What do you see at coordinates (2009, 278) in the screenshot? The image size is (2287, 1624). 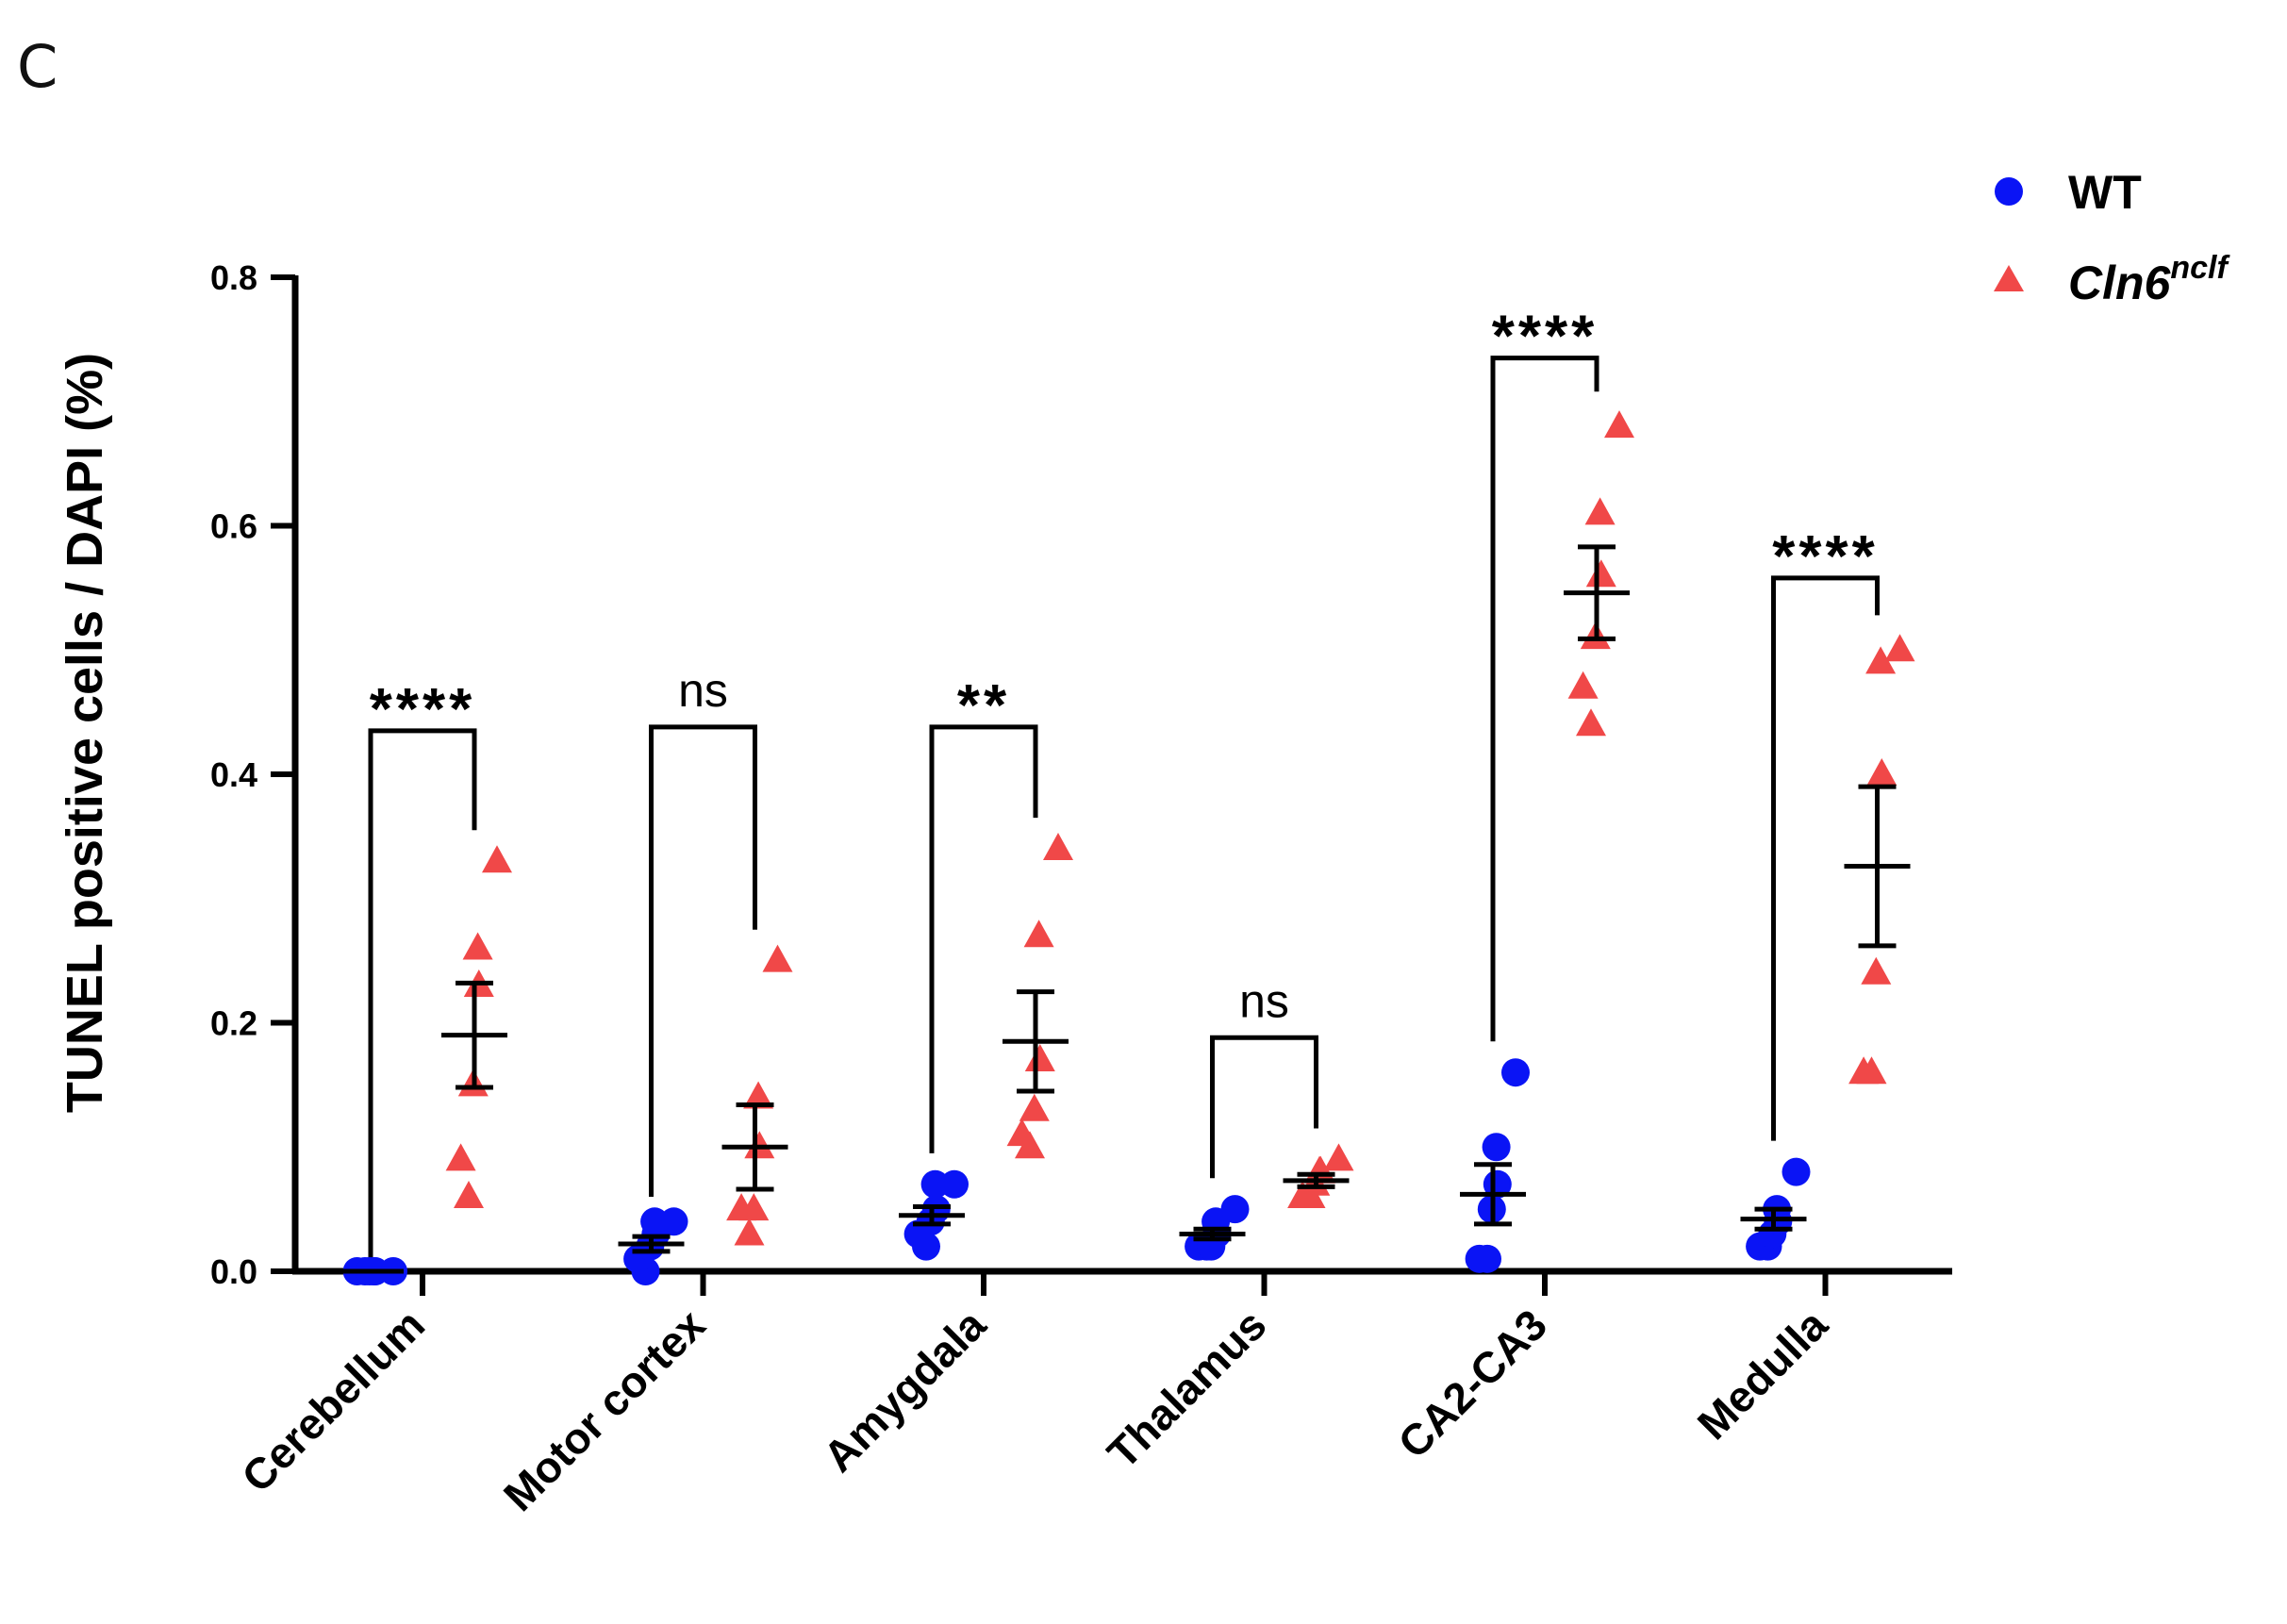 I see `legend-cln6-marker` at bounding box center [2009, 278].